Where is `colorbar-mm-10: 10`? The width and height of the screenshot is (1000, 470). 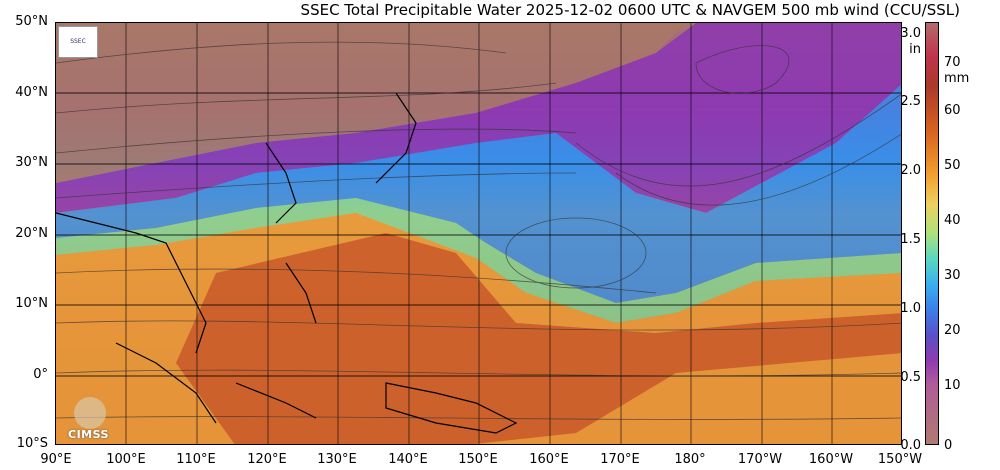
colorbar-mm-10: 10 is located at coordinates (952, 385).